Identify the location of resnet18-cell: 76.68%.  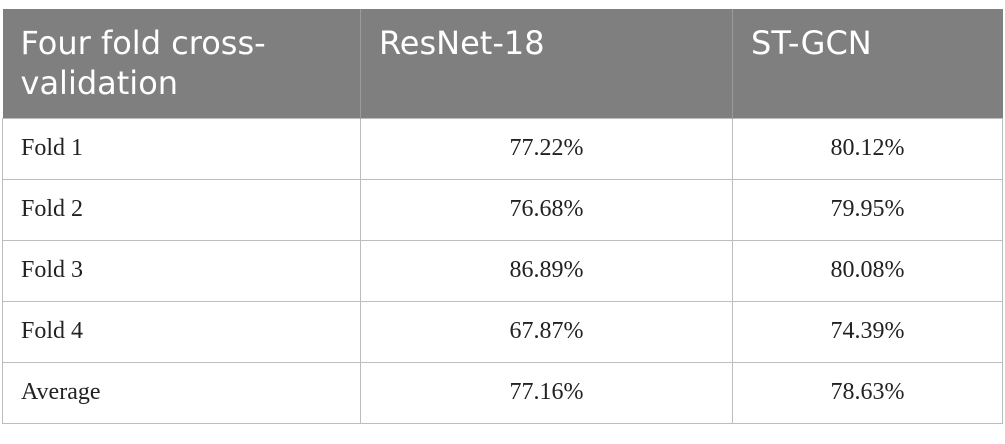
(546, 209).